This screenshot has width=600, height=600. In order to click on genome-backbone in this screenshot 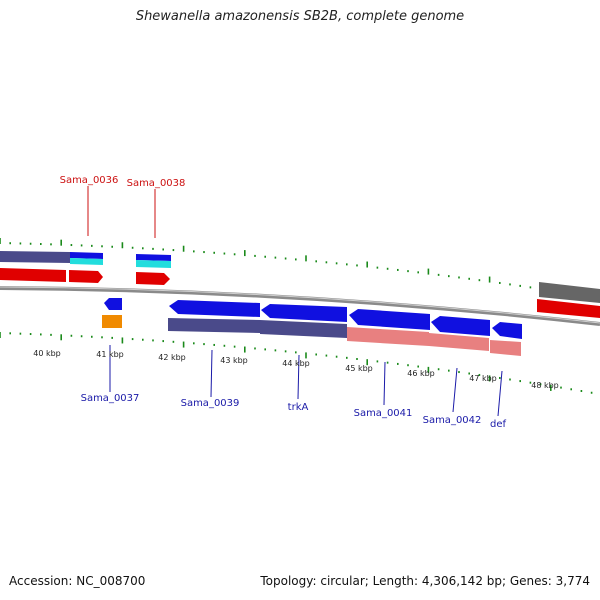, I will do `click(300, 306)`.